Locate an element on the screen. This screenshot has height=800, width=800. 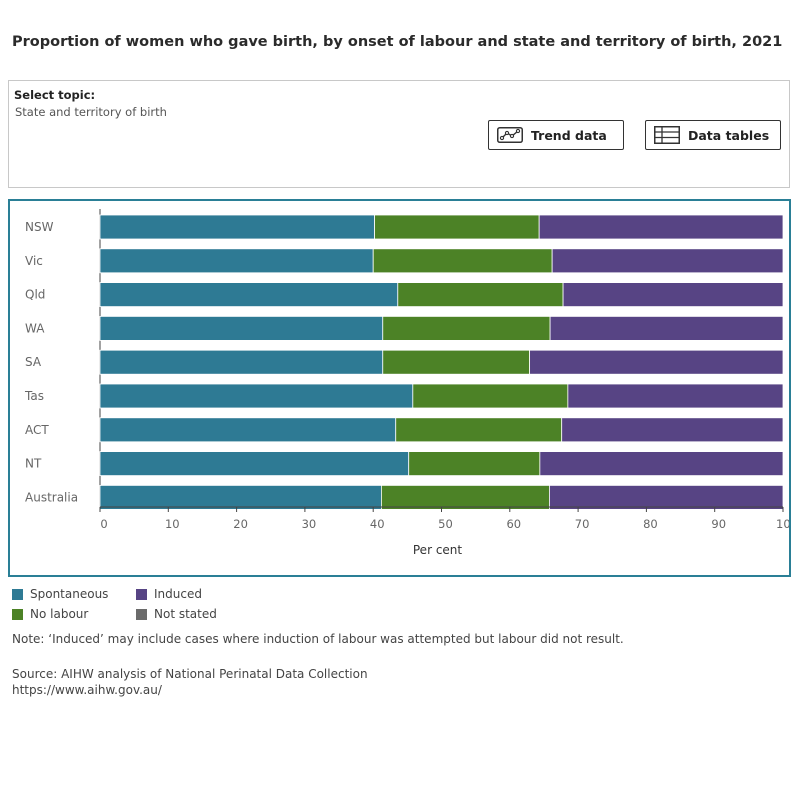
table-icon is located at coordinates (667, 135).